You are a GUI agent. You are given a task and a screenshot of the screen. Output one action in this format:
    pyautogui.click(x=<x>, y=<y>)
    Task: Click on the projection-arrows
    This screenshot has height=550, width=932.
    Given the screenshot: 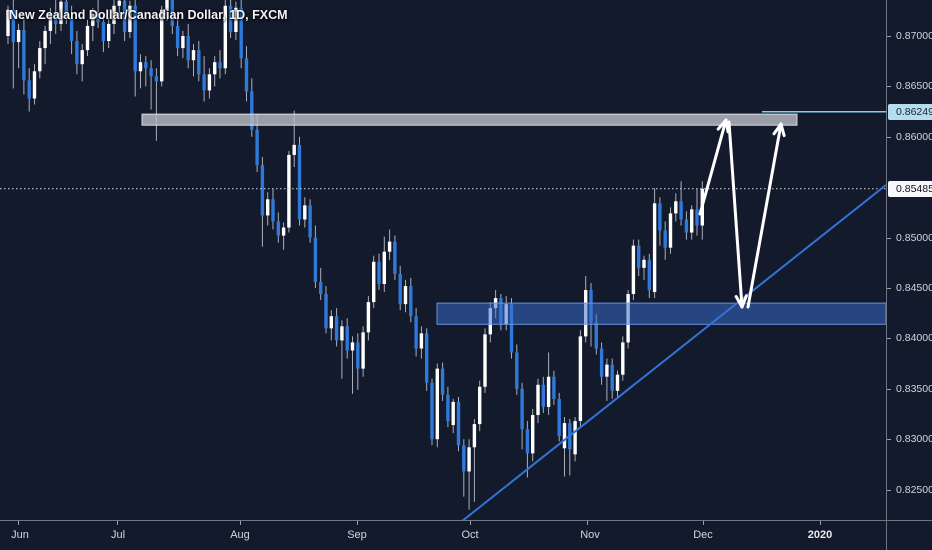 What is the action you would take?
    pyautogui.click(x=742, y=213)
    